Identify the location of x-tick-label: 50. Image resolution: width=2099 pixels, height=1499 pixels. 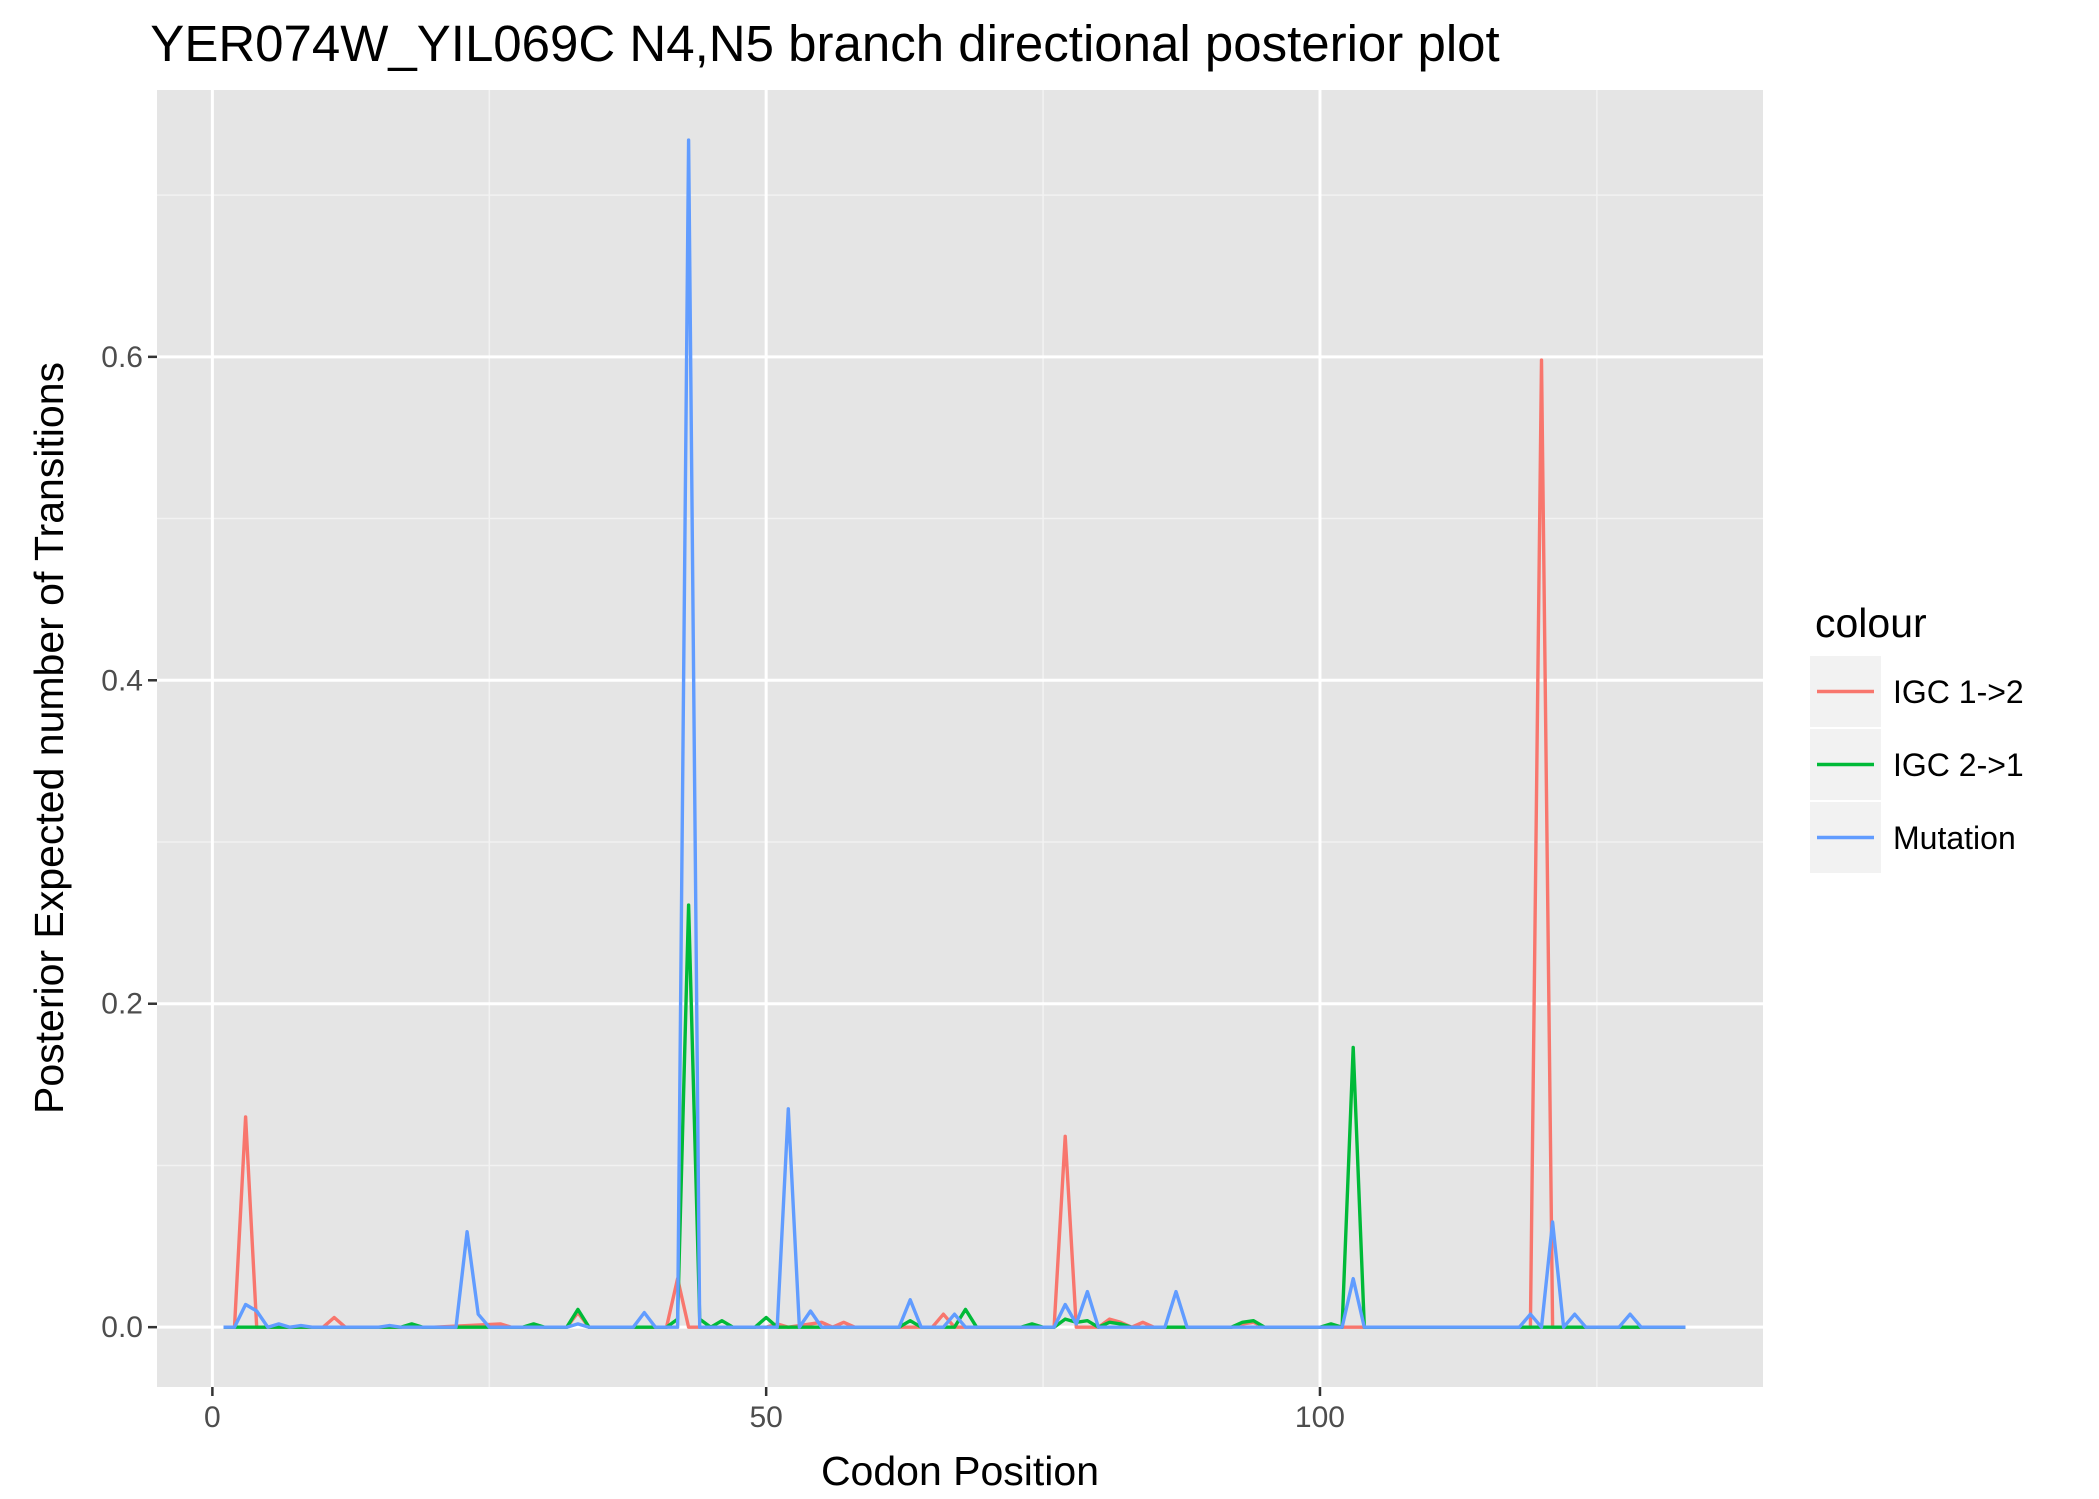
(765, 1417).